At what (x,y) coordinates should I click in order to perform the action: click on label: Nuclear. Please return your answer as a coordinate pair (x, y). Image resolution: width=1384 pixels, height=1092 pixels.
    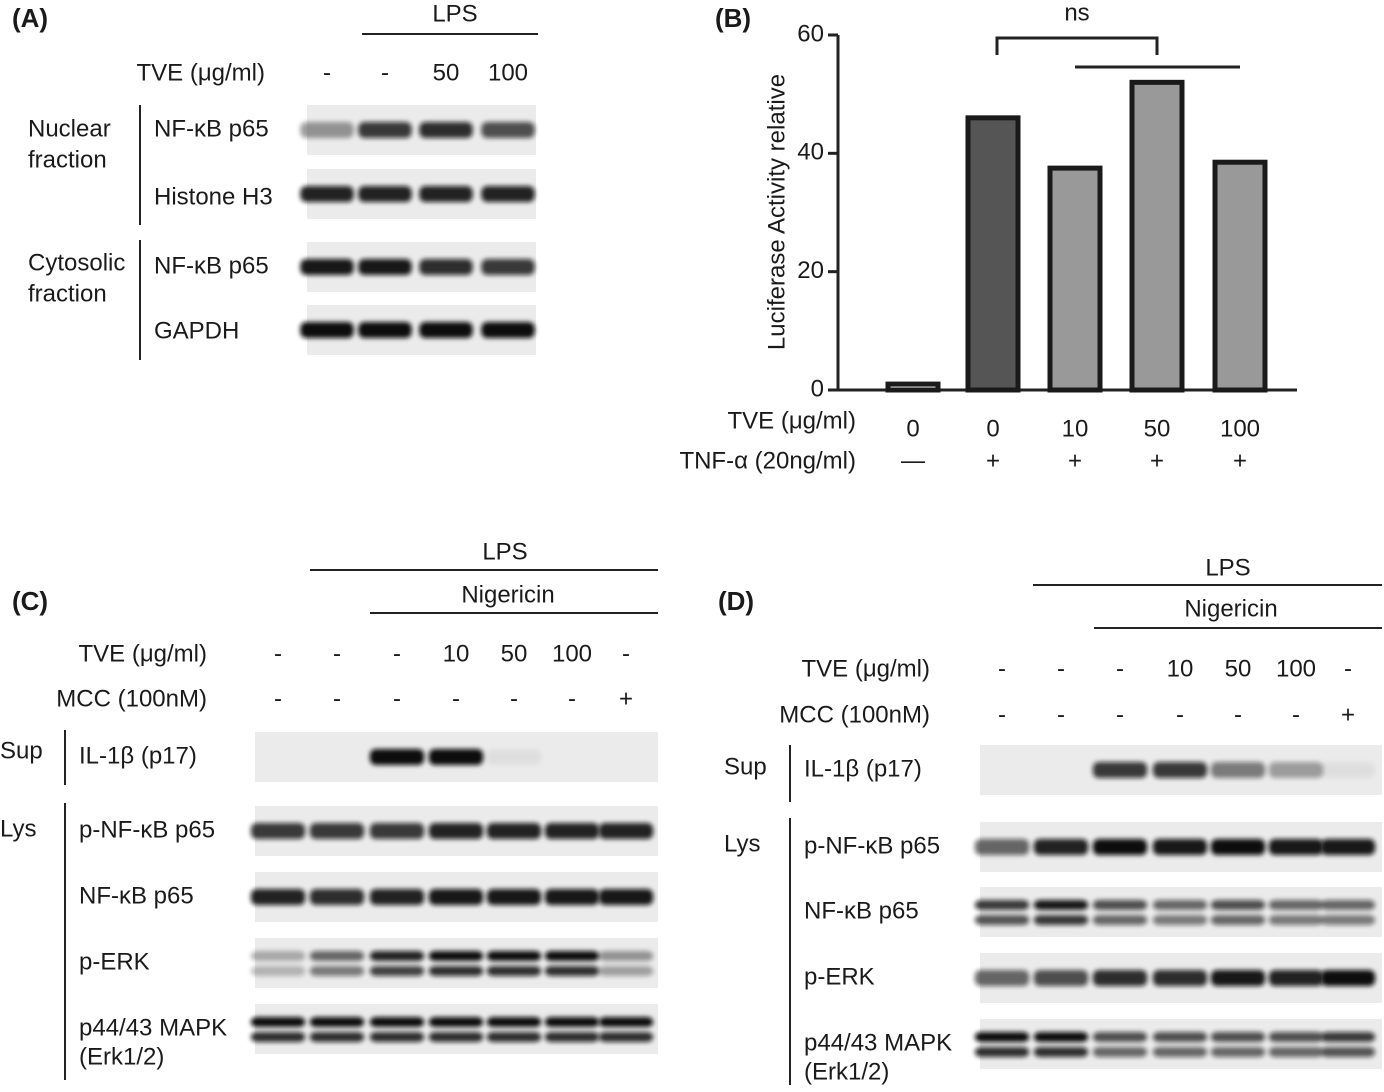
    Looking at the image, I should click on (69, 128).